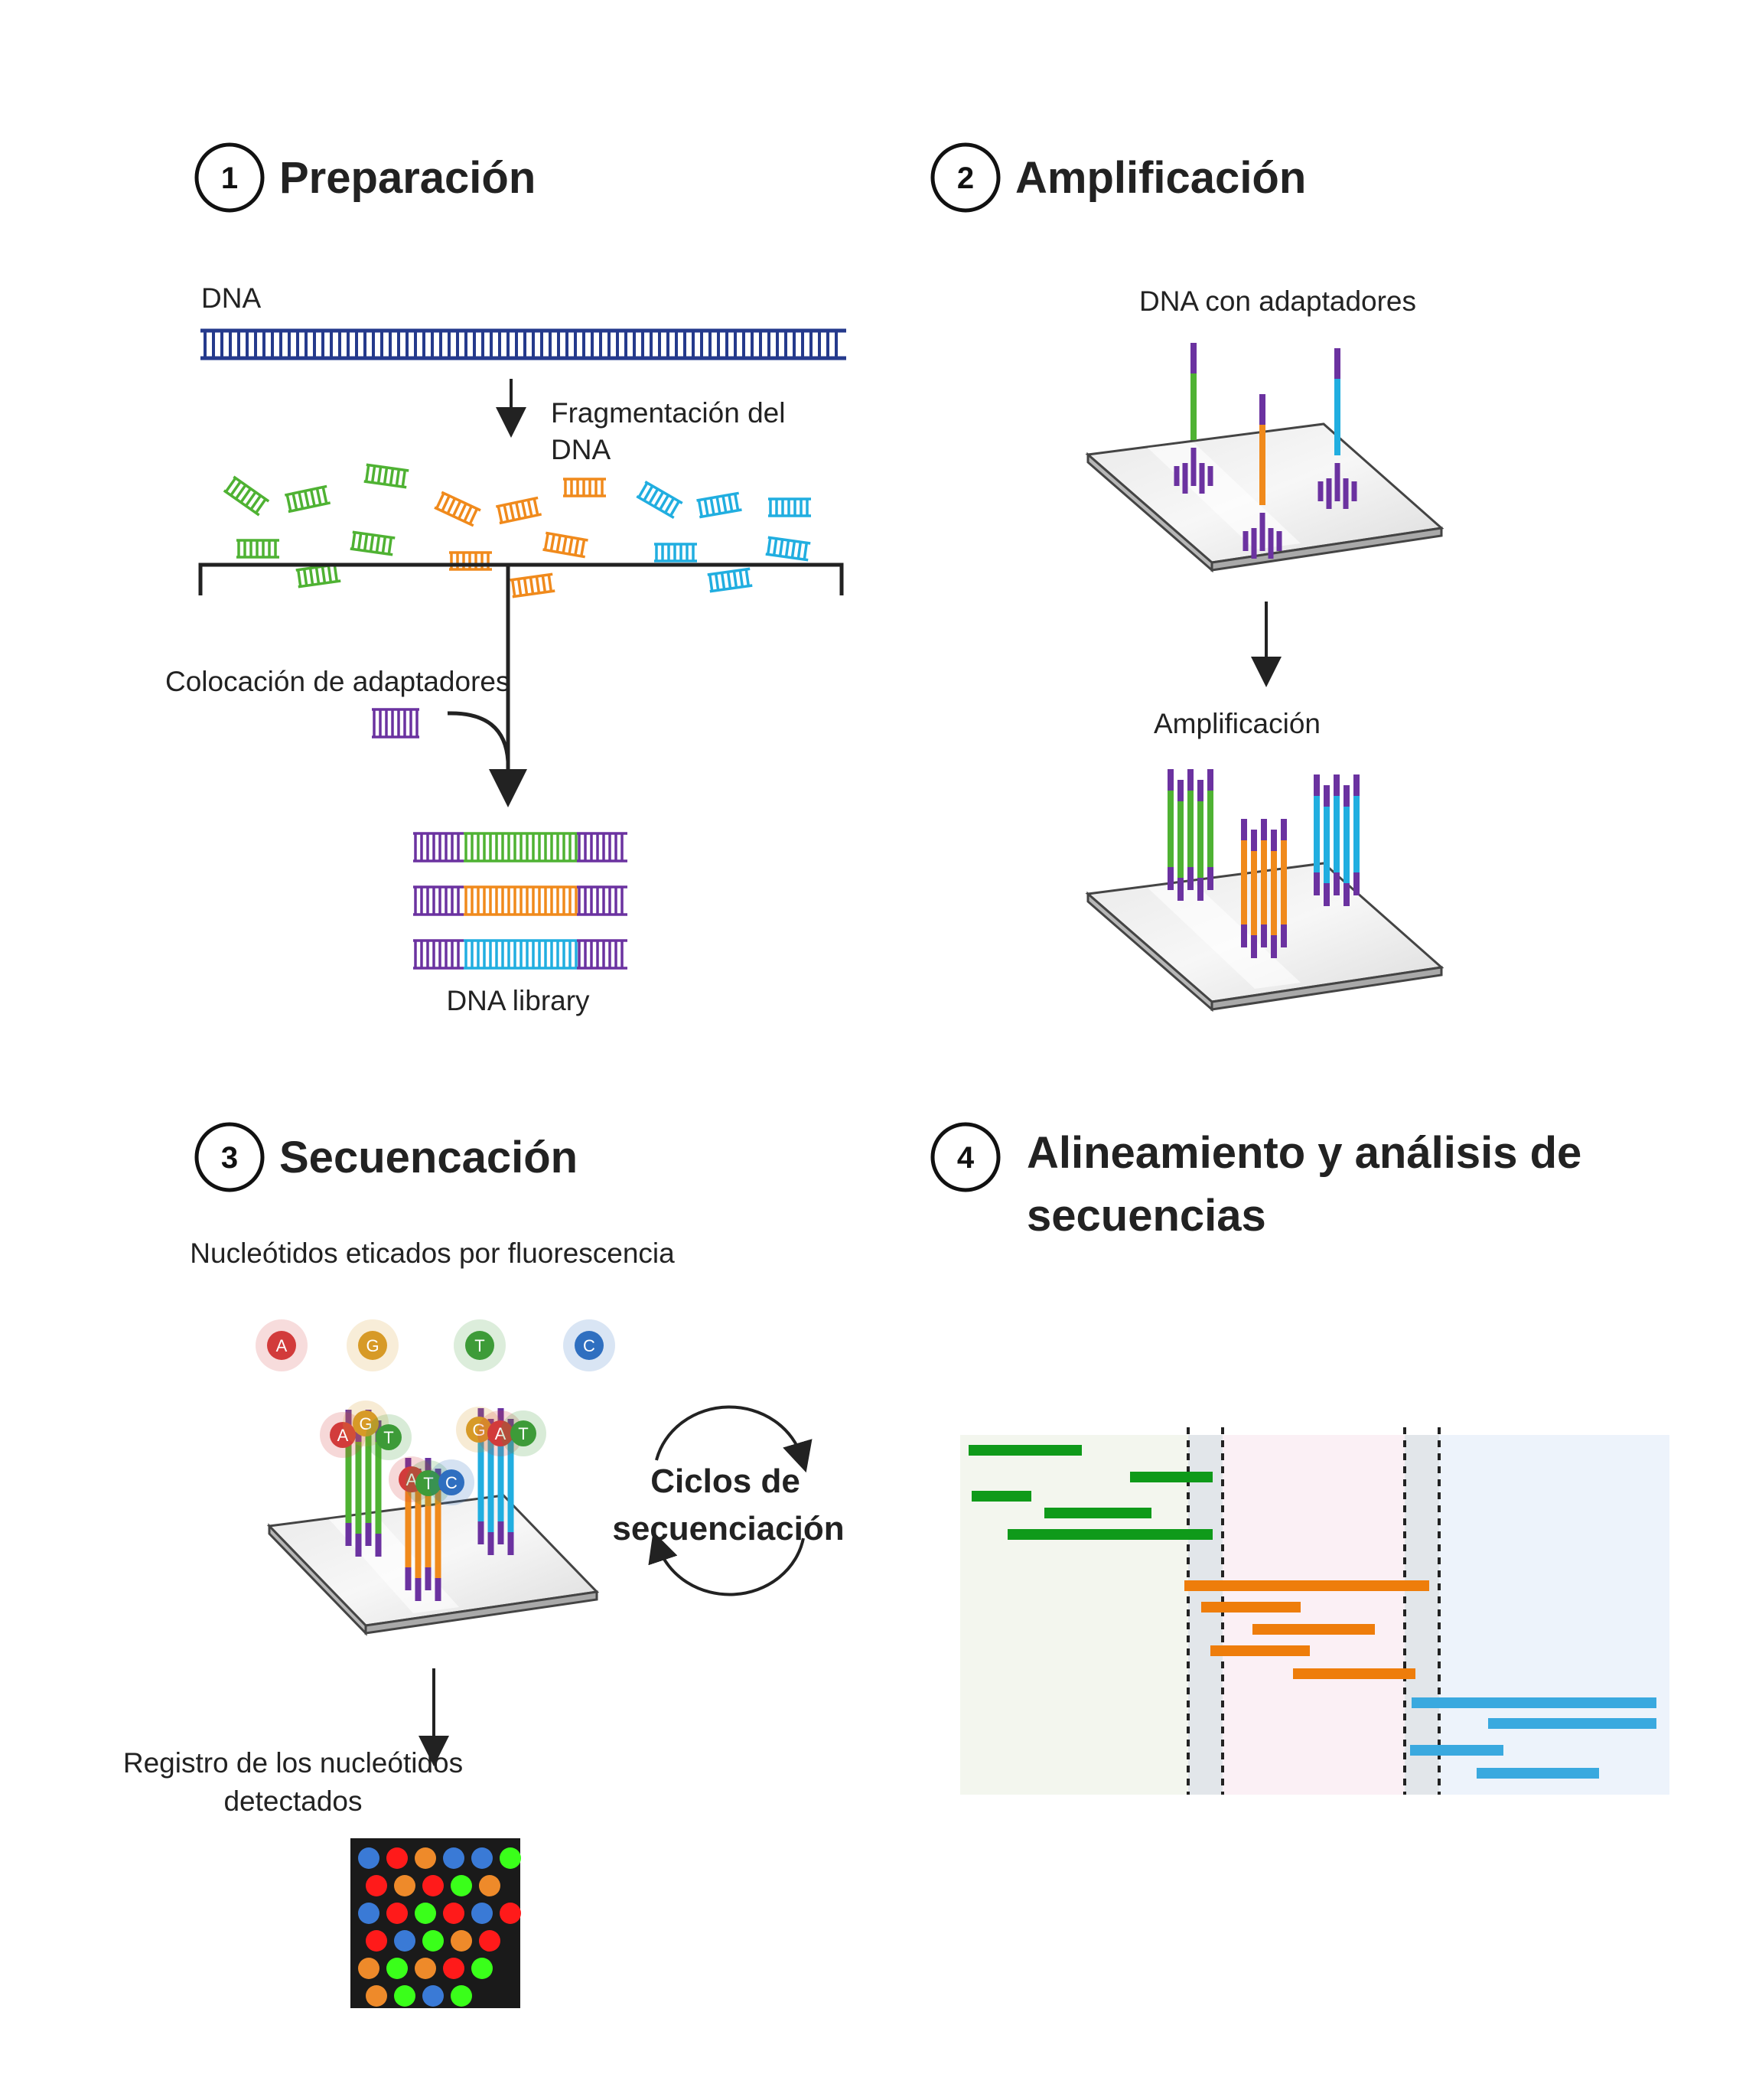 Image resolution: width=1749 pixels, height=2100 pixels. Describe the element at coordinates (373, 1345) in the screenshot. I see `nucleotide-g: G` at that location.